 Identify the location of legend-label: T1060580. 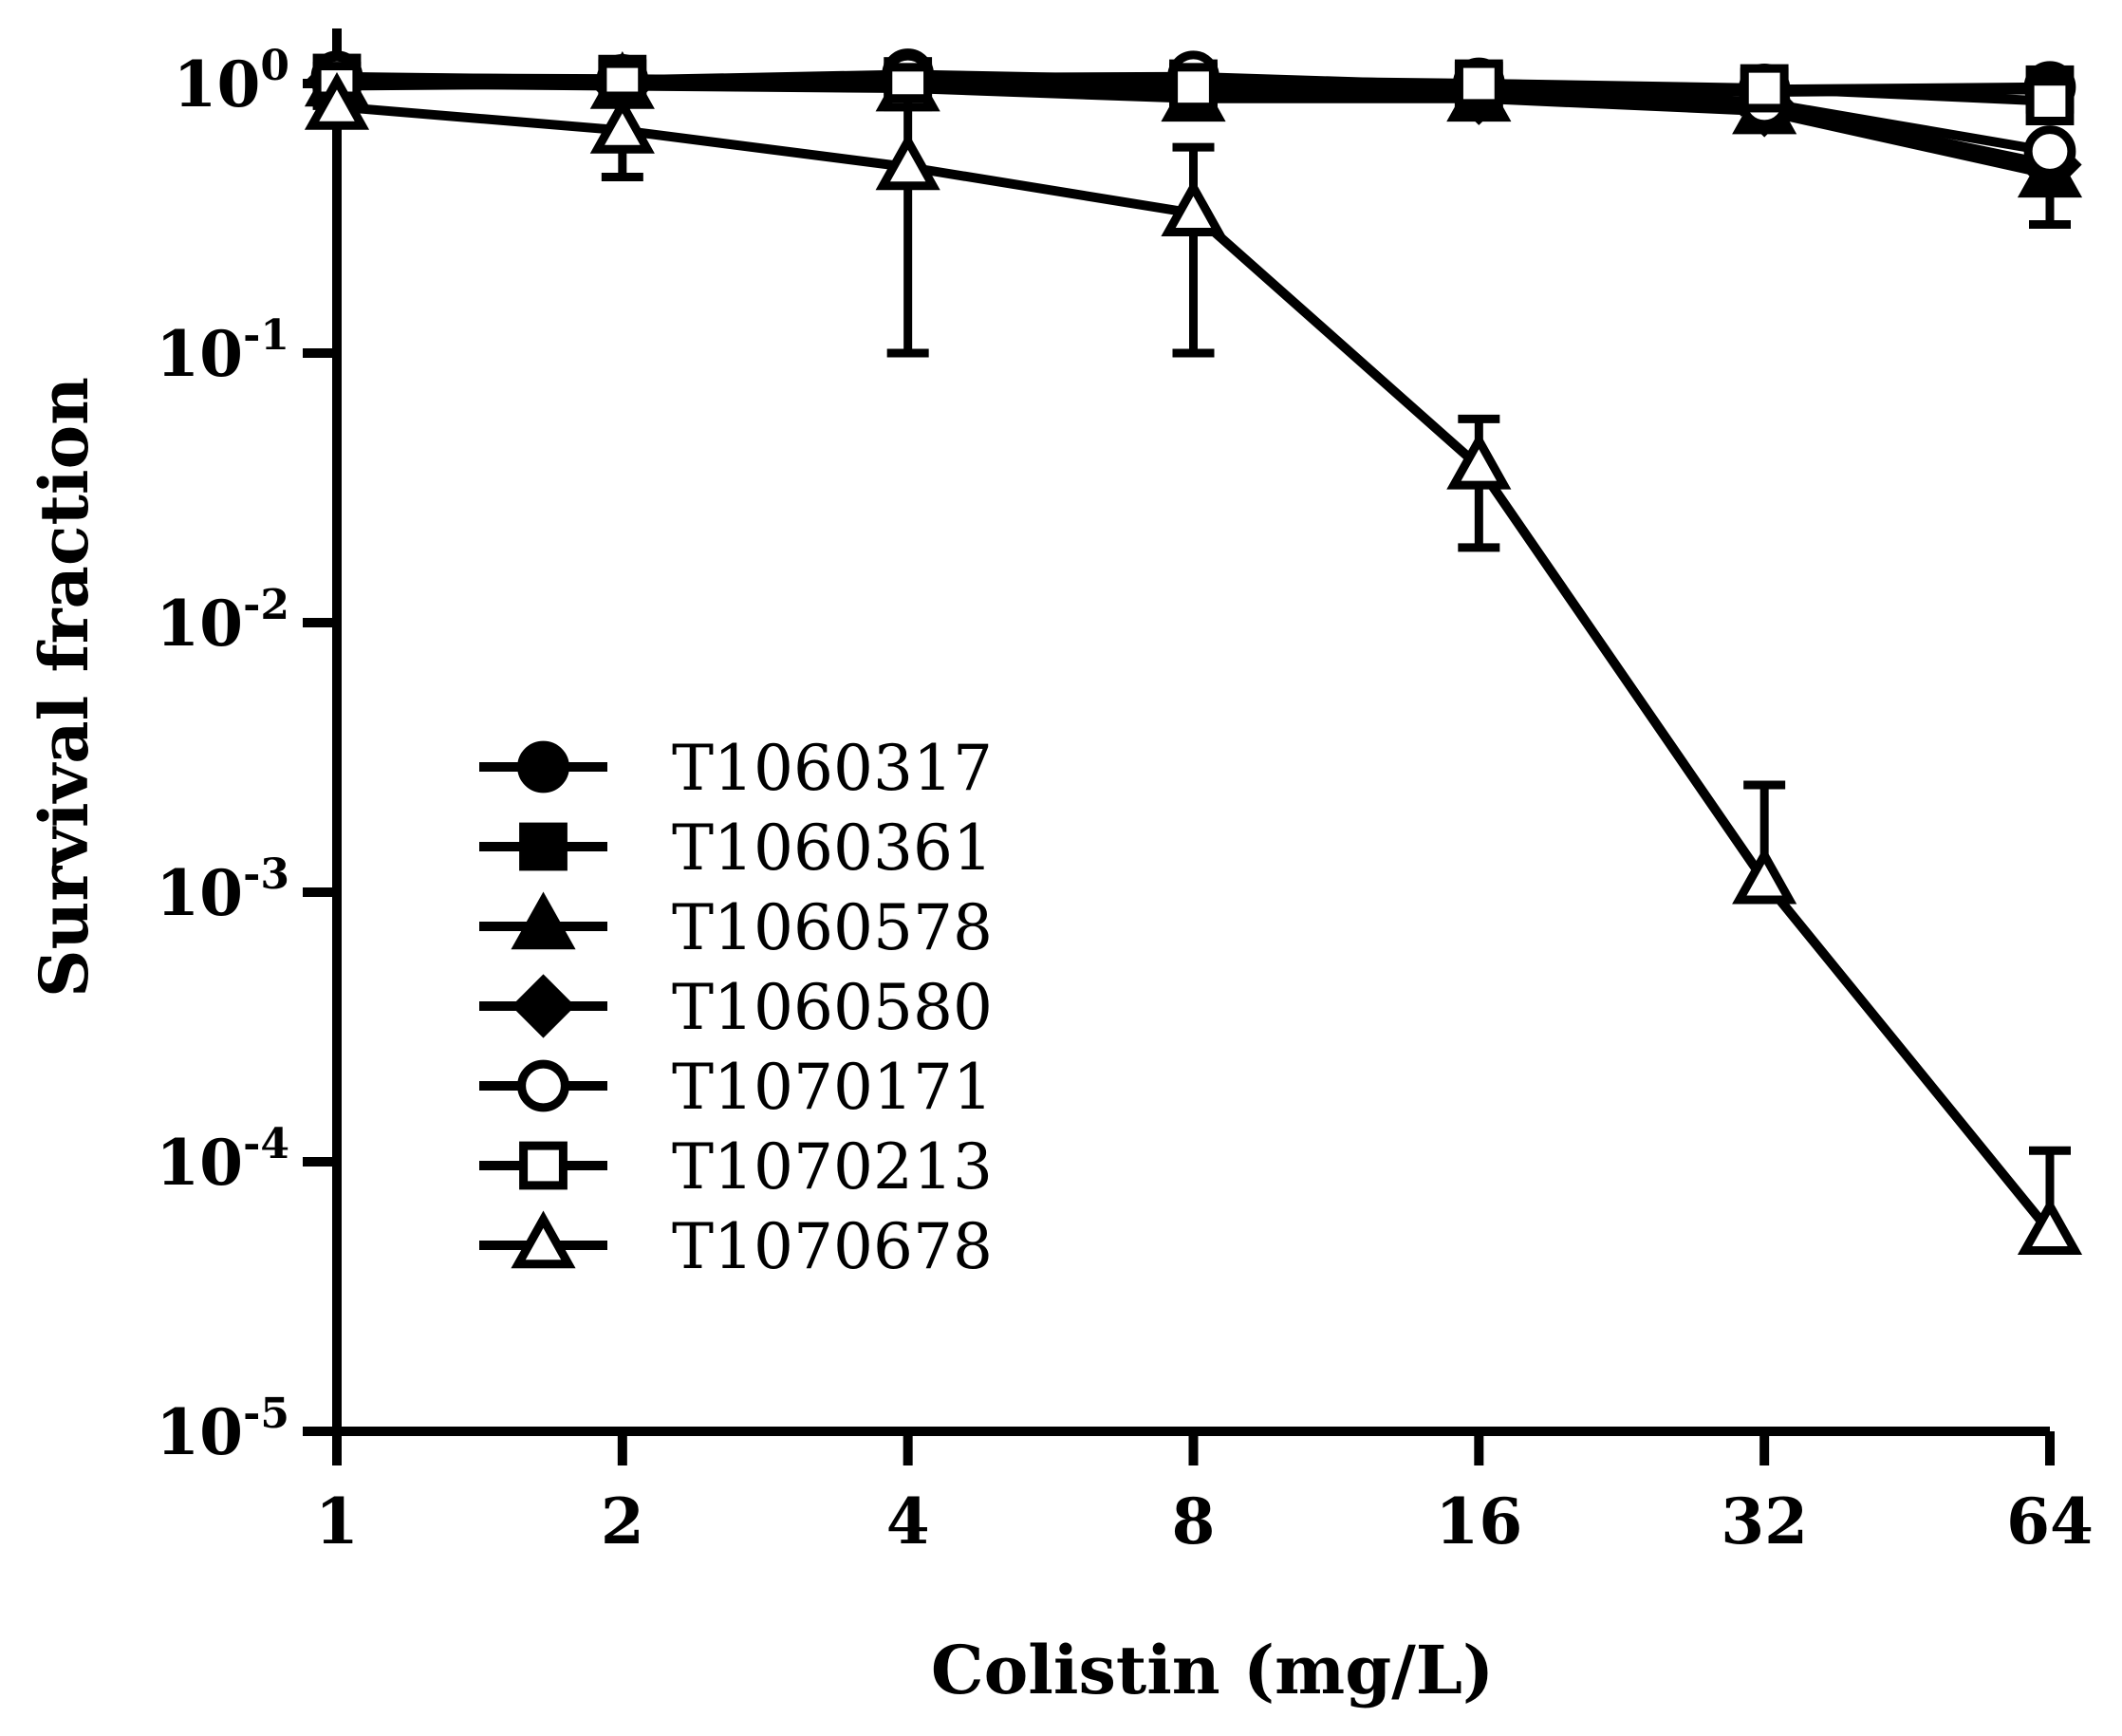
(832, 1007).